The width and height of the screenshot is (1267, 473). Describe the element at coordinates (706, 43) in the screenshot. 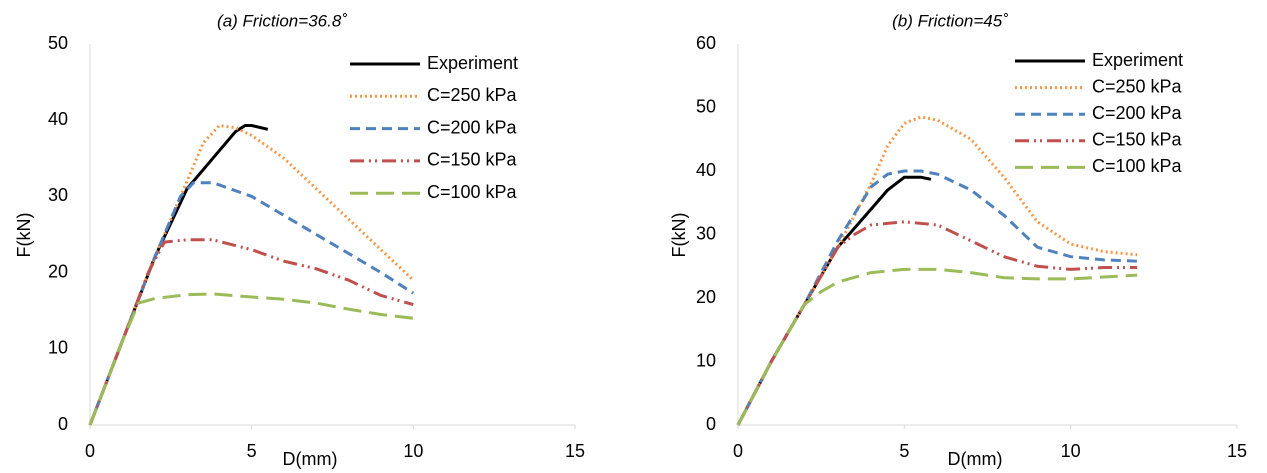

I see `y-tick-label: 60` at that location.